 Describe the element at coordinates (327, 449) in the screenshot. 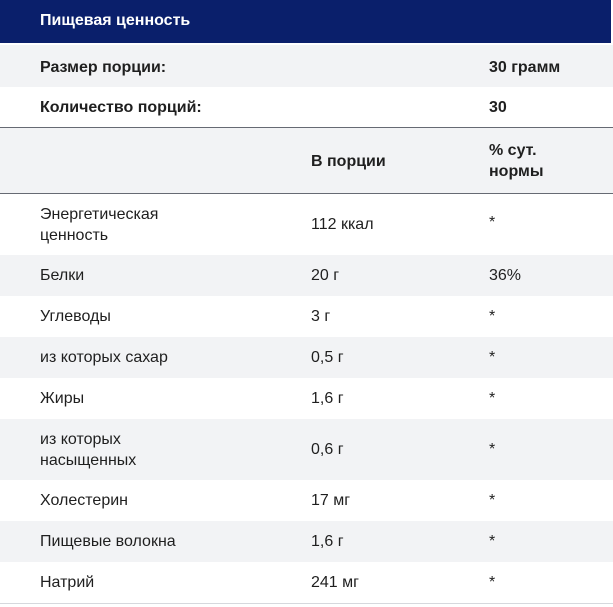

I see `per-serving-value: 0,6 г` at that location.